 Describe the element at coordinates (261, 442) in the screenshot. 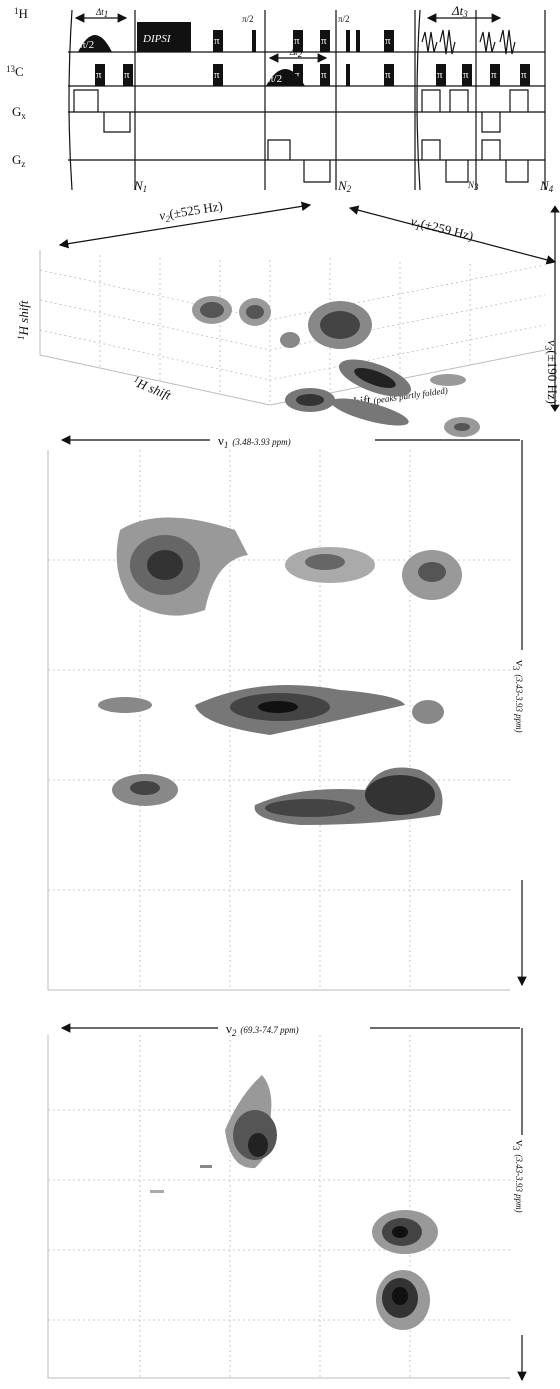

I see `label-part: (3.48-3.93 ppm)` at that location.